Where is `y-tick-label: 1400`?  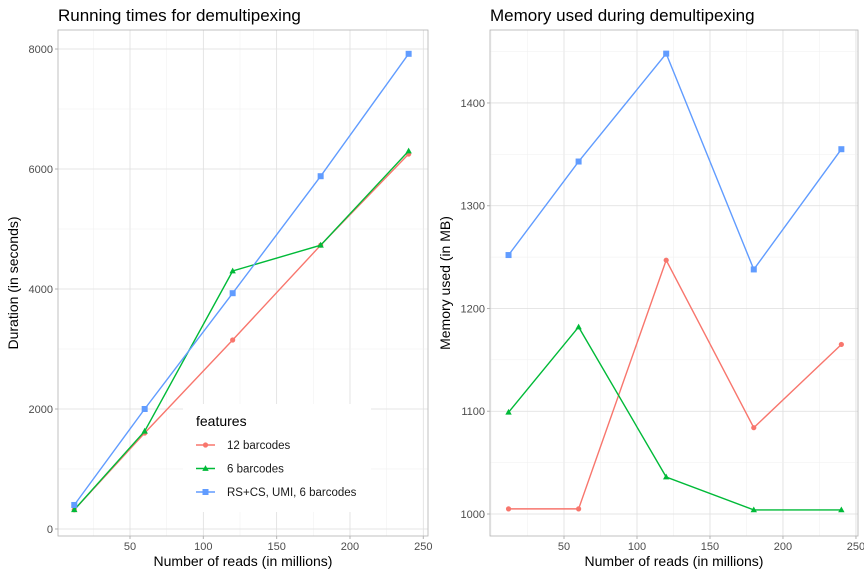 y-tick-label: 1400 is located at coordinates (473, 104).